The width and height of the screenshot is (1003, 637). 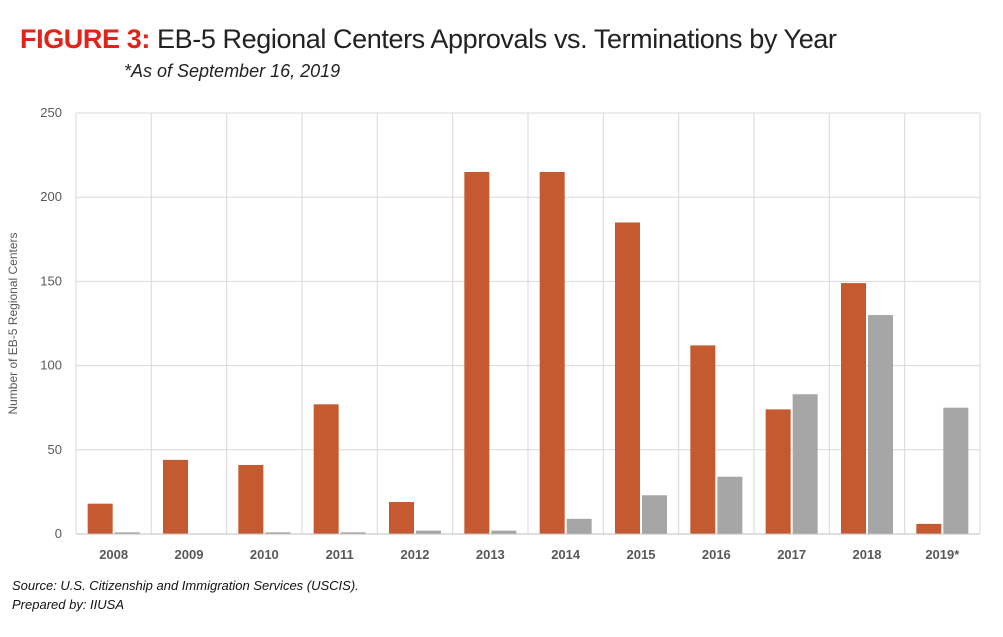 I want to click on x-tick-label: 2015, so click(x=641, y=554).